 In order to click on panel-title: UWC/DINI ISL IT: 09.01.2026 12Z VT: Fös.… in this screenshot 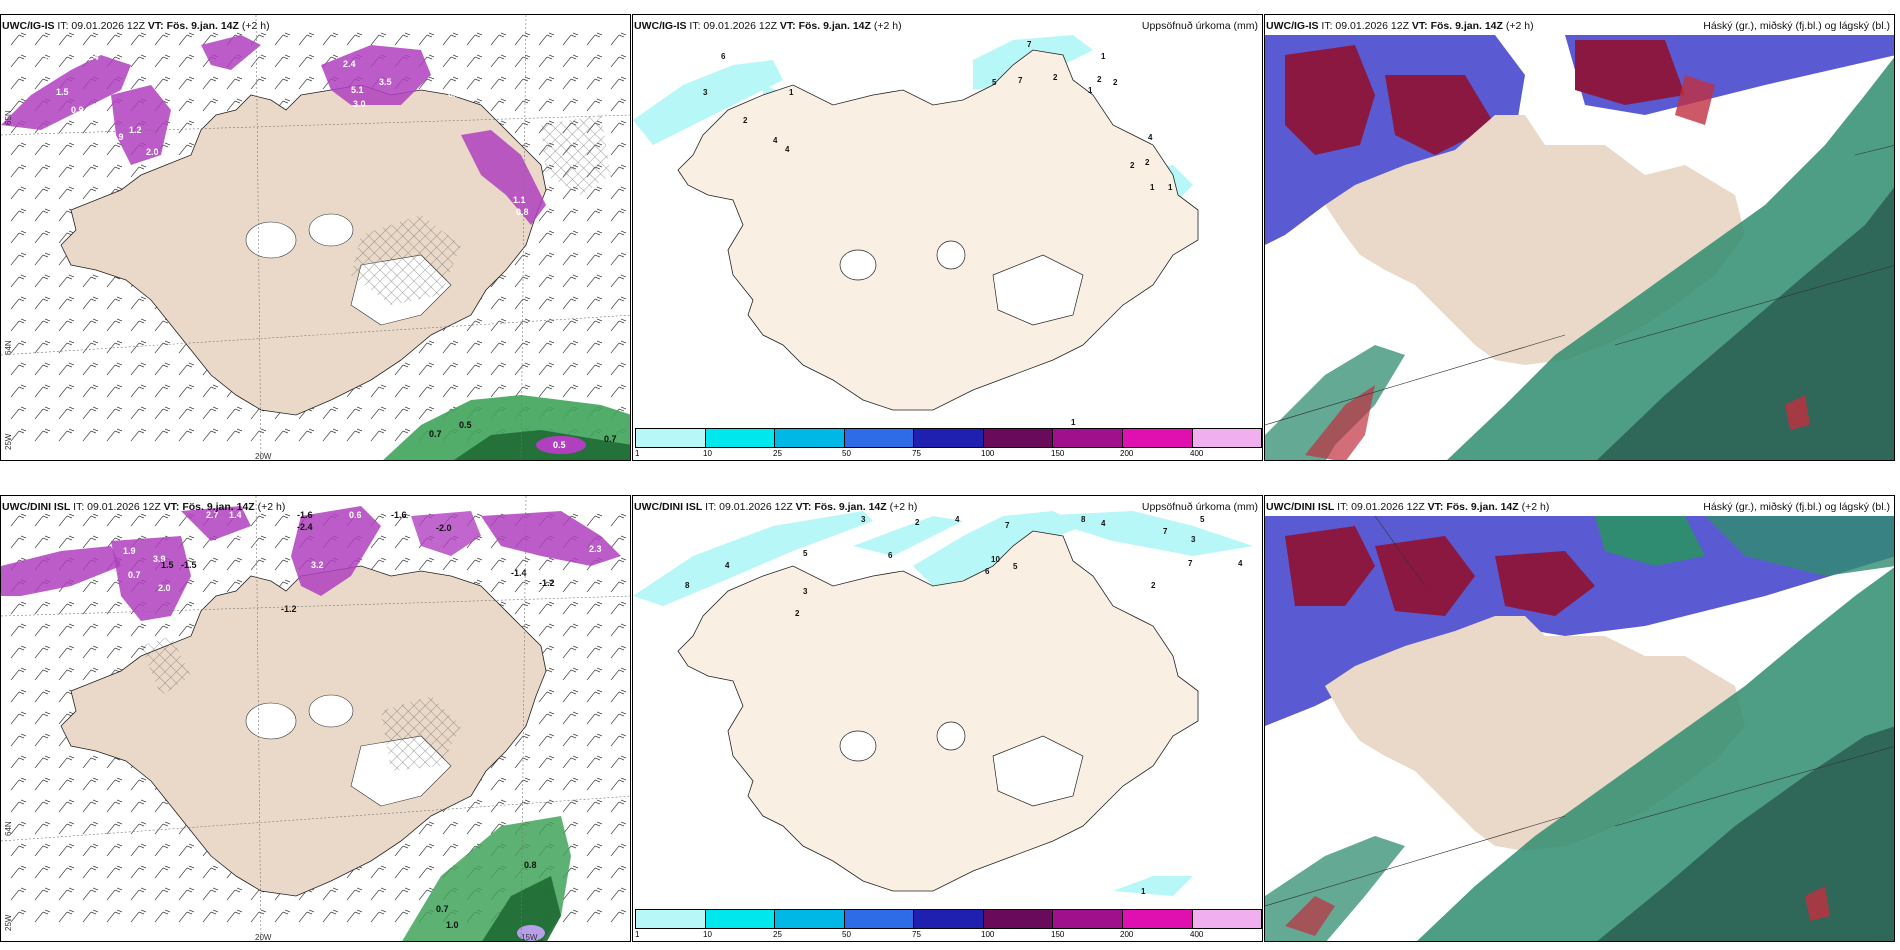, I will do `click(1408, 507)`.